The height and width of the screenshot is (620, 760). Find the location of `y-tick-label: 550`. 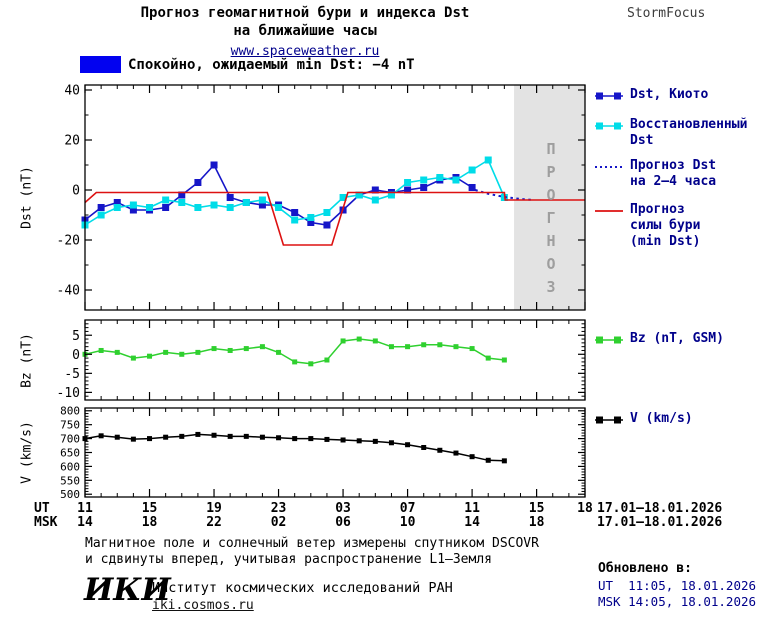

y-tick-label: 550 is located at coordinates (70, 480).